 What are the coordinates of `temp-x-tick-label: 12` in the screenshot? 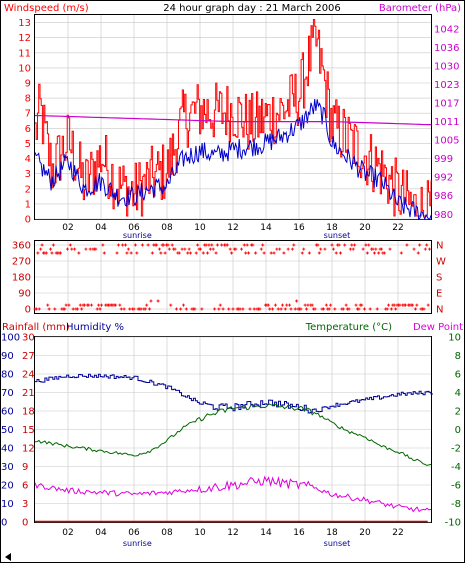 It's located at (232, 533).